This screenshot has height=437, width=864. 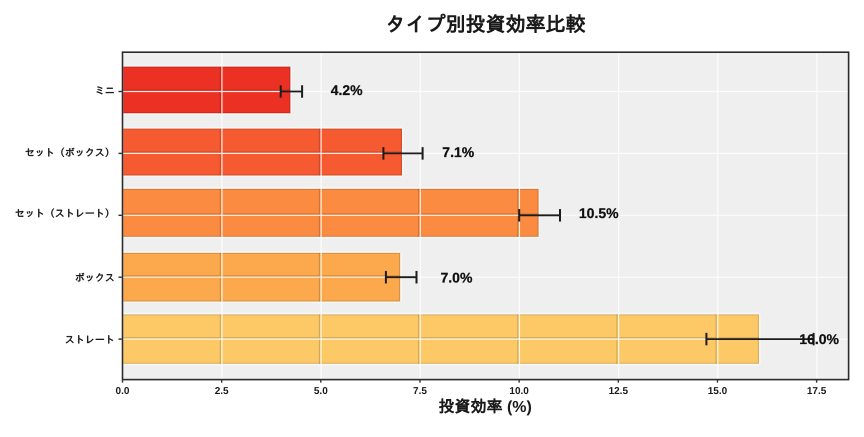 I want to click on svg-text: 2.5, so click(x=222, y=391).